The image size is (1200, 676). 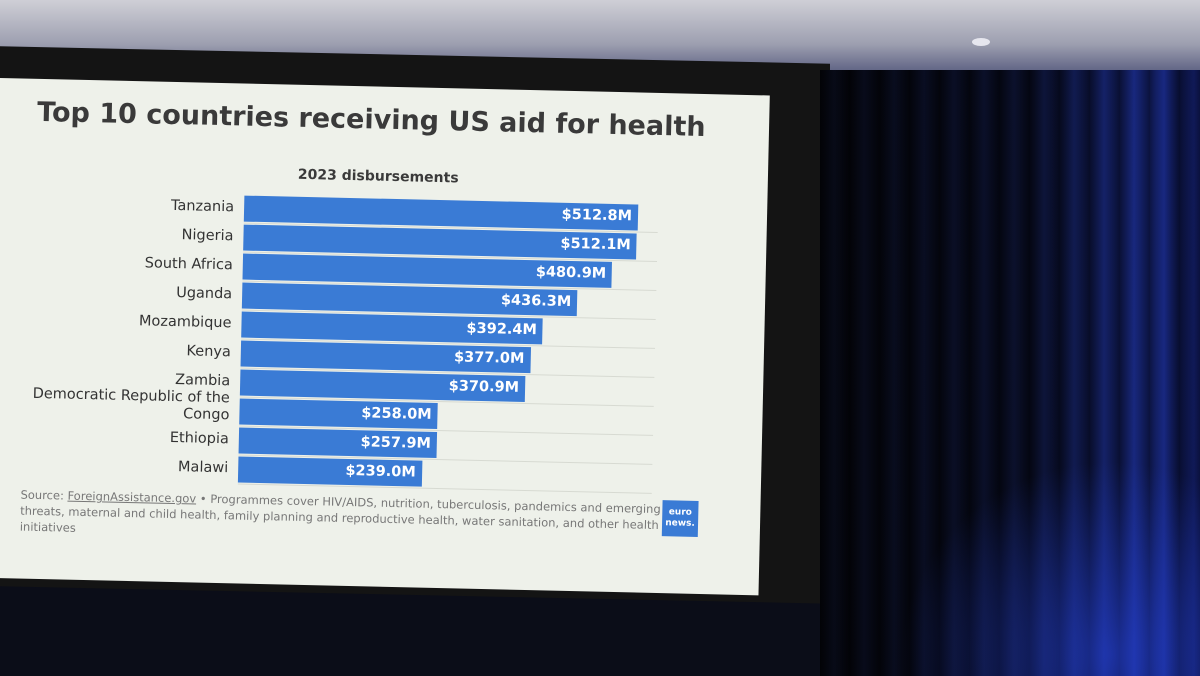 I want to click on ceiling-light, so click(x=981, y=42).